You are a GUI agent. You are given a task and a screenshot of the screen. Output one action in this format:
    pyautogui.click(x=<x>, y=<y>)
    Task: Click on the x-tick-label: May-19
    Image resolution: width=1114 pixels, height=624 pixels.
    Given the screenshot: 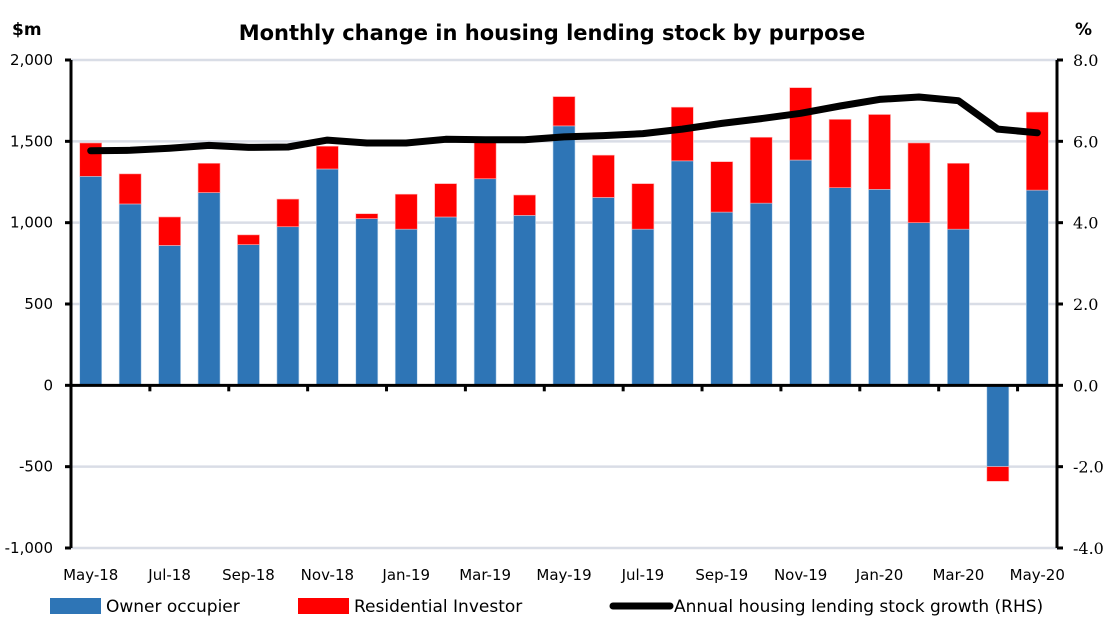 What is the action you would take?
    pyautogui.click(x=563, y=575)
    